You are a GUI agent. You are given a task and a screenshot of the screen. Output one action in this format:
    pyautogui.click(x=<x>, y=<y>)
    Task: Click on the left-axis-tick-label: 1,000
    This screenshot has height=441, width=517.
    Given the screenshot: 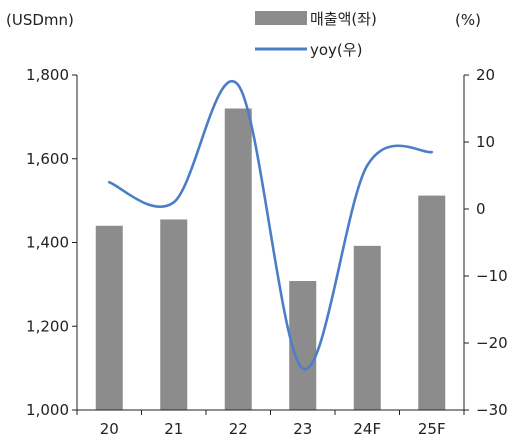 What is the action you would take?
    pyautogui.click(x=47, y=410)
    